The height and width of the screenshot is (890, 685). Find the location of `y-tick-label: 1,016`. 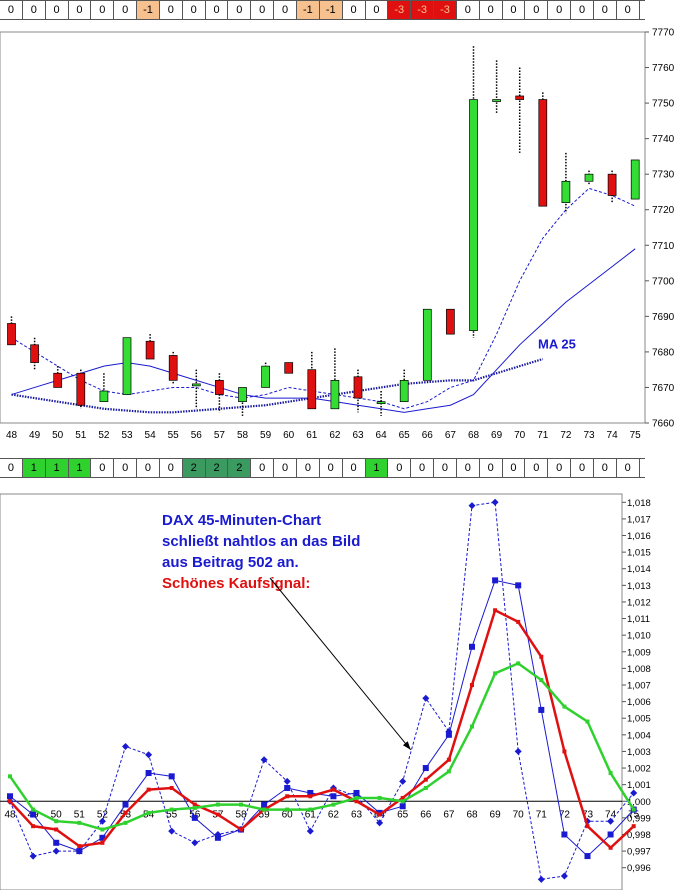

y-tick-label: 1,016 is located at coordinates (639, 536).